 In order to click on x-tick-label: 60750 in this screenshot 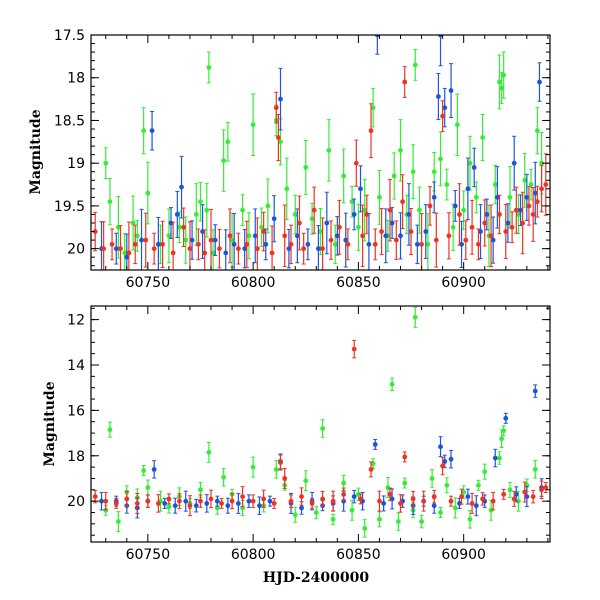, I will do `click(148, 555)`.